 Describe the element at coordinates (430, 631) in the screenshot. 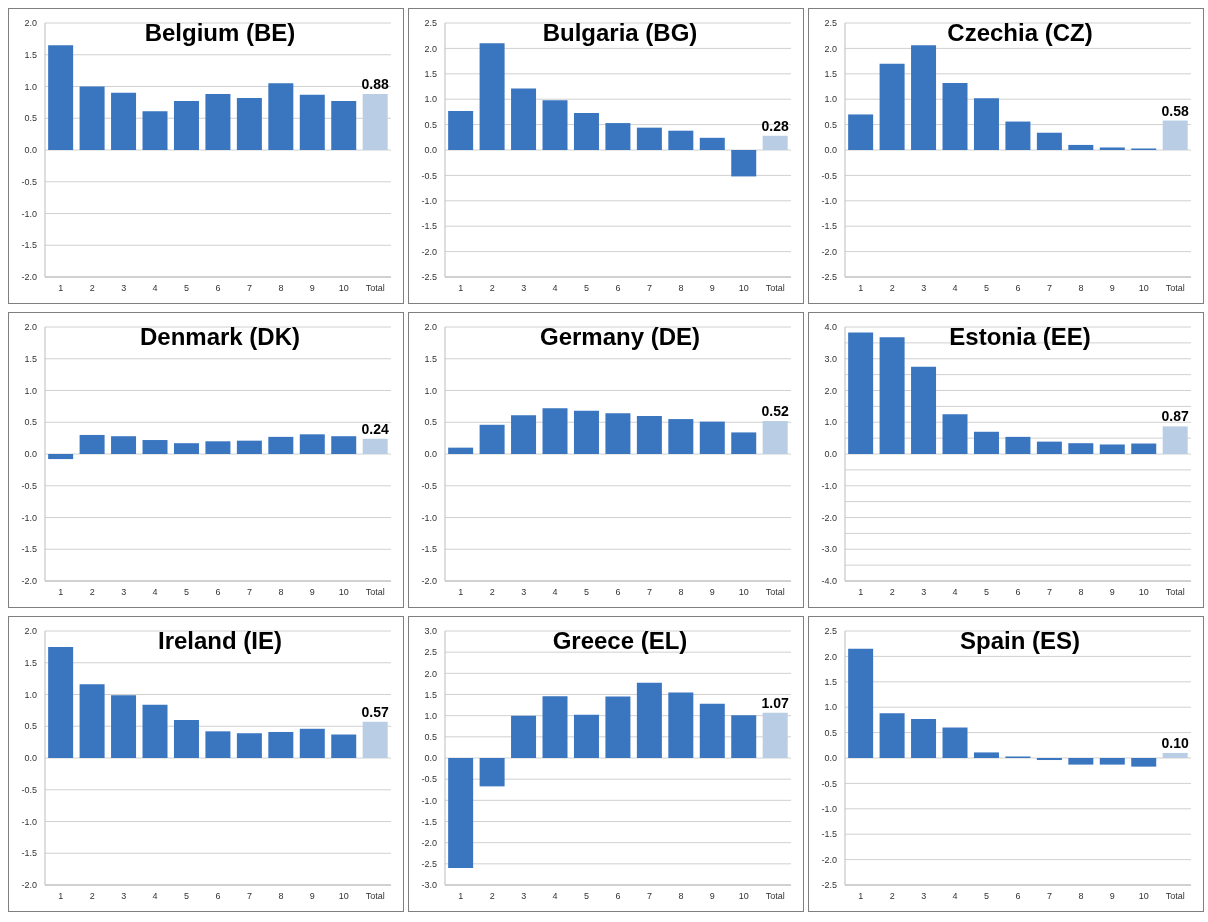

I see `y-tick-label: 3.0` at that location.